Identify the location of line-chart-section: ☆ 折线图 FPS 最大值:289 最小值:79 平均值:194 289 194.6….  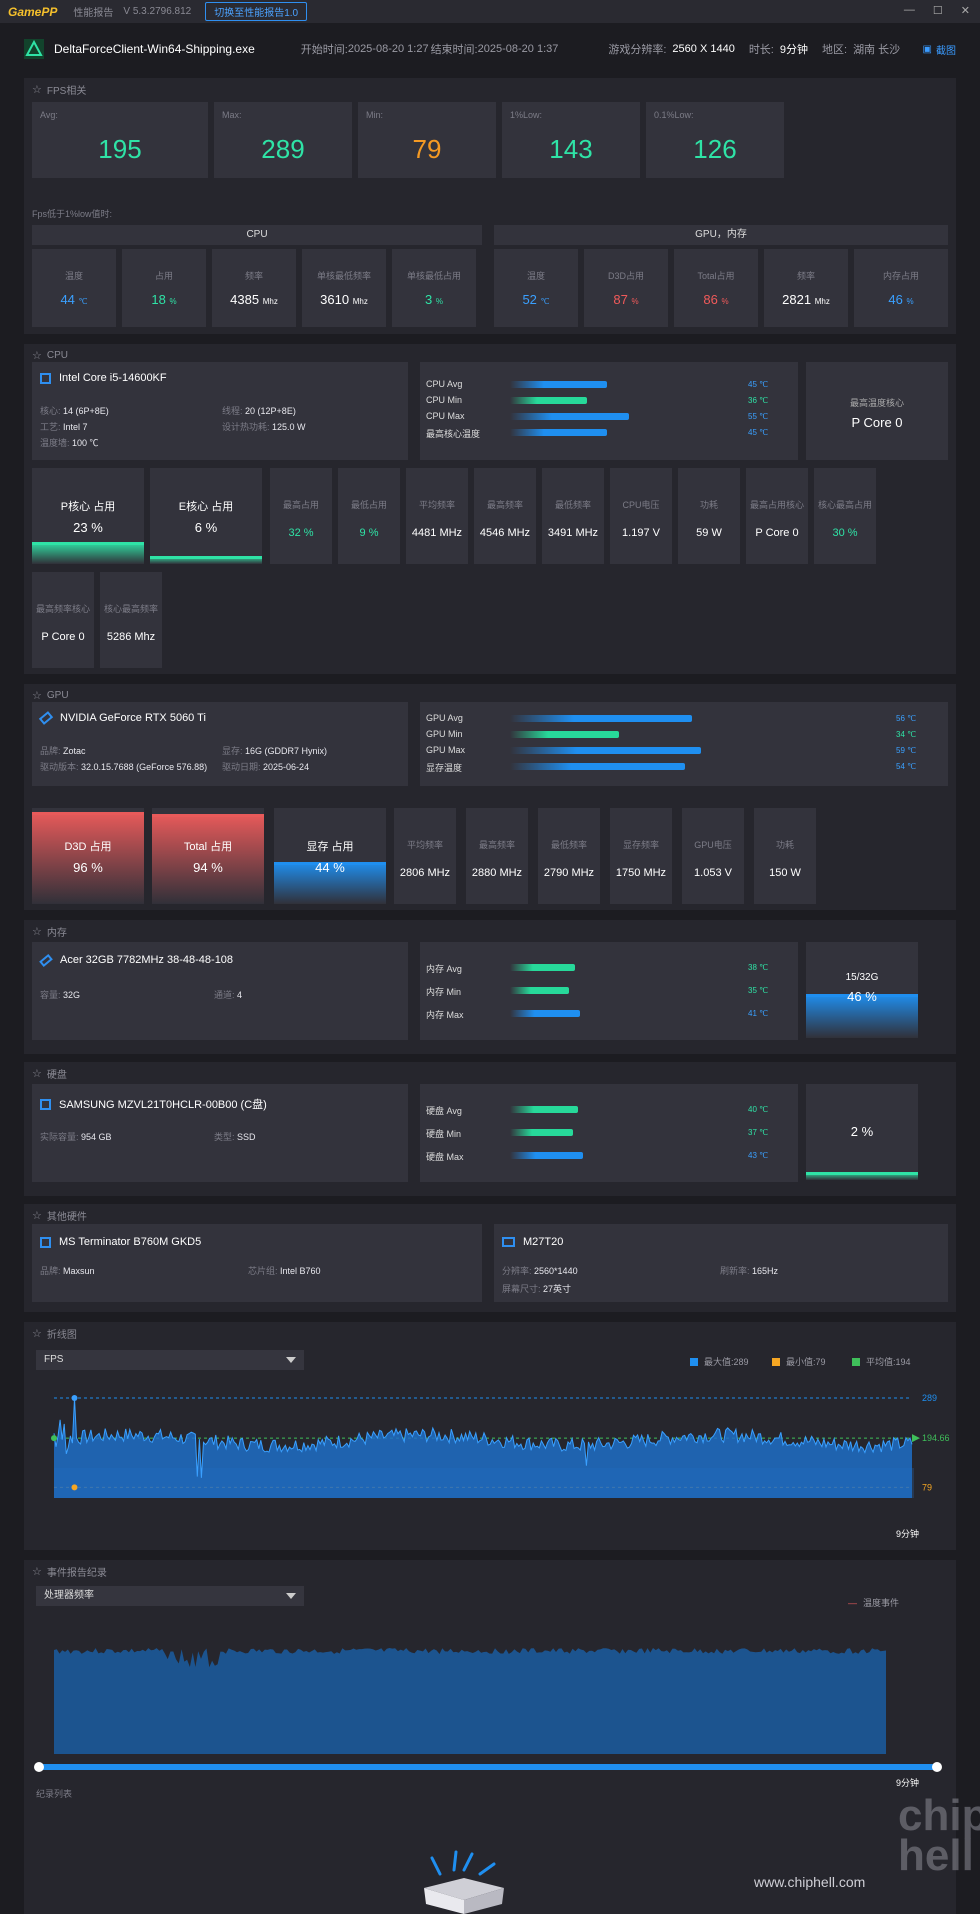
(490, 1436).